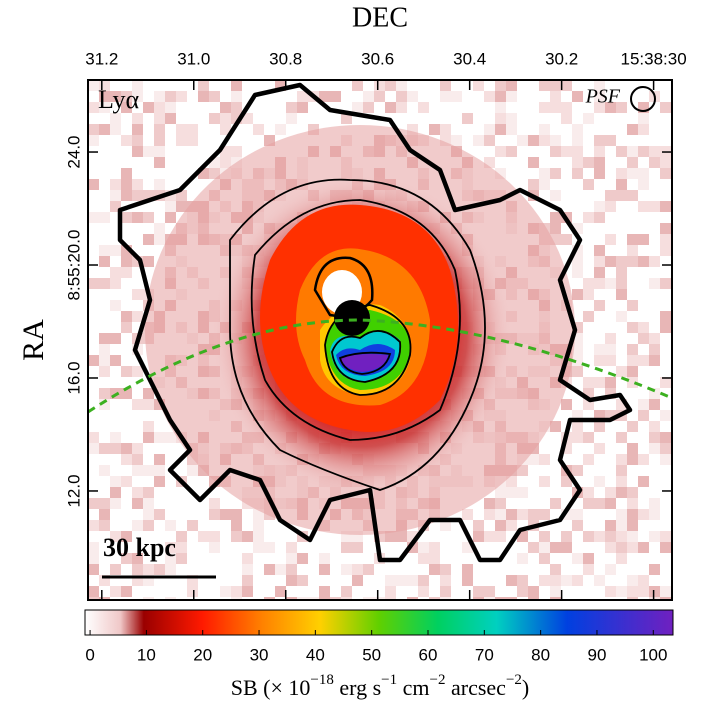 The image size is (712, 714). I want to click on x-tick-label: 15:38:30, so click(654, 58).